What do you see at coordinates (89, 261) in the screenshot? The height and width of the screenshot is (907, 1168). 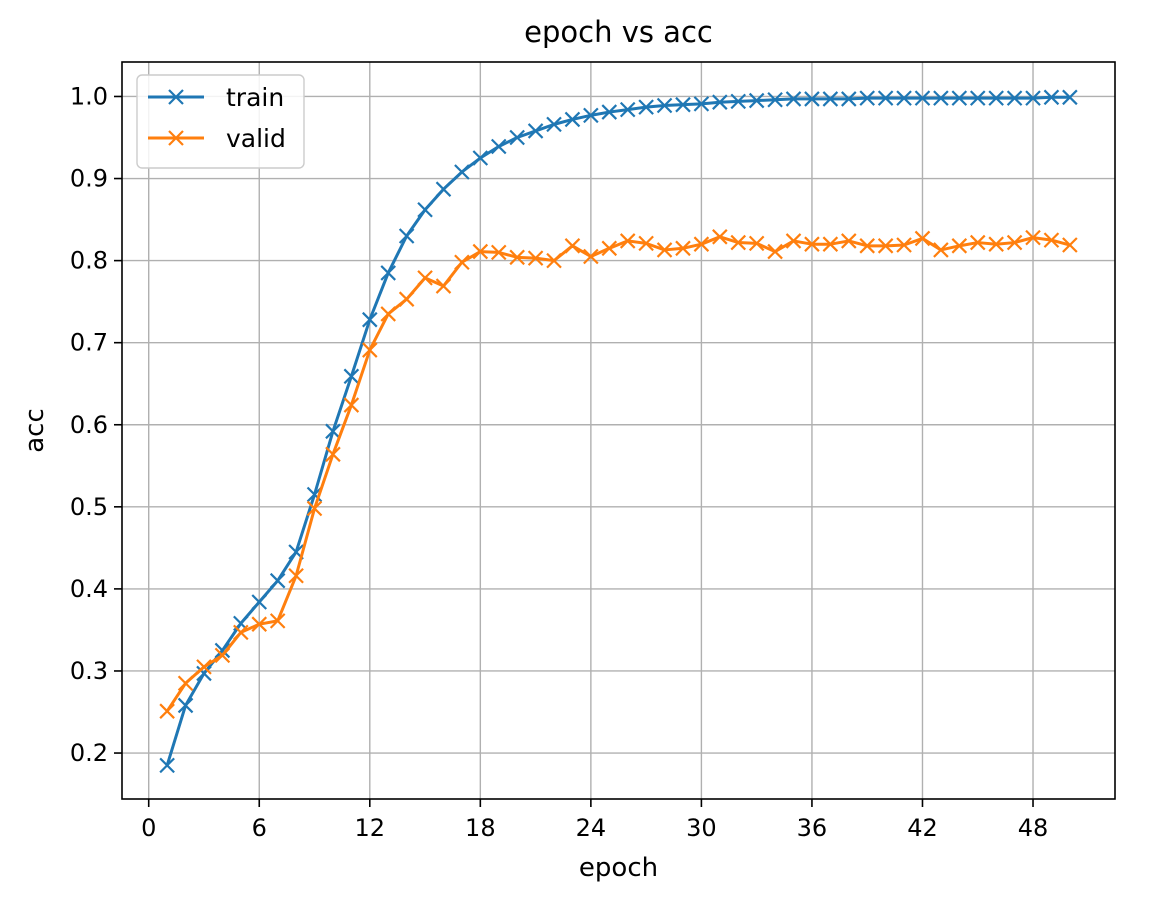 I see `y-tick-label: 0.8` at bounding box center [89, 261].